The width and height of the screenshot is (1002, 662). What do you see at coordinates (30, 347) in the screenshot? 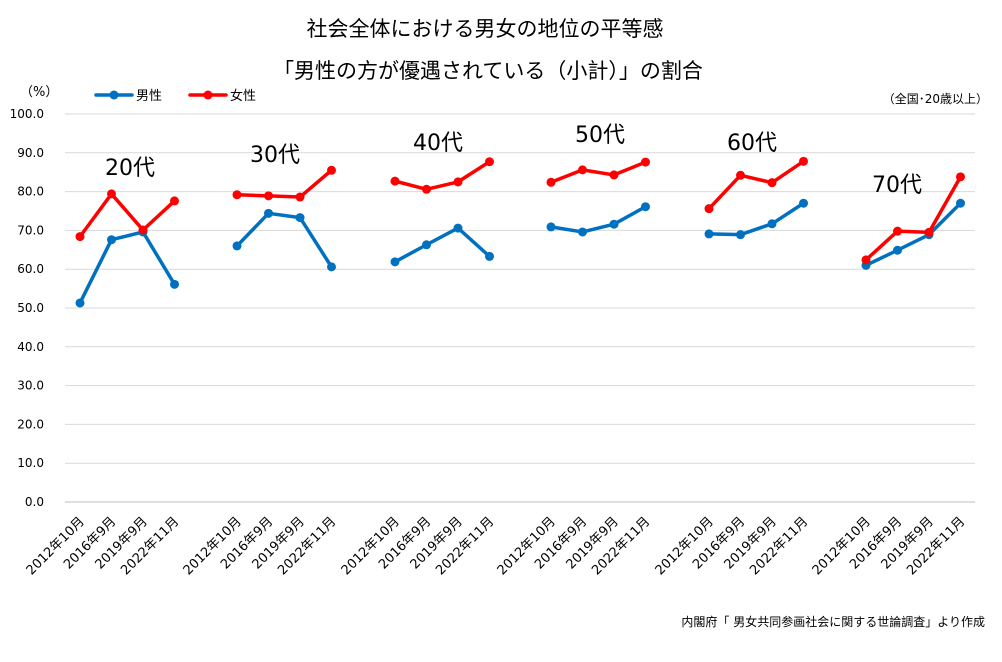
I see `y-tick-label: 40.0` at bounding box center [30, 347].